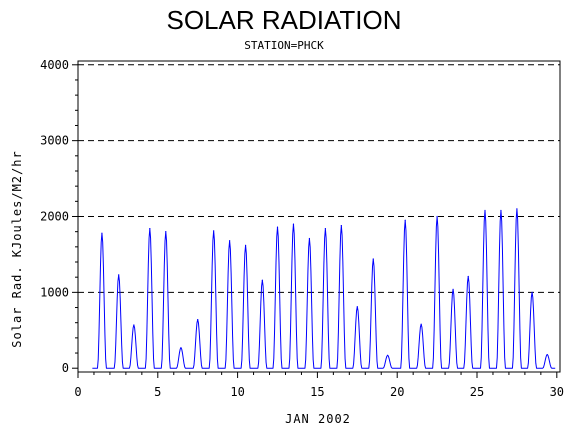 Image resolution: width=570 pixels, height=430 pixels. What do you see at coordinates (54, 65) in the screenshot?
I see `y-tick-label: 4000` at bounding box center [54, 65].